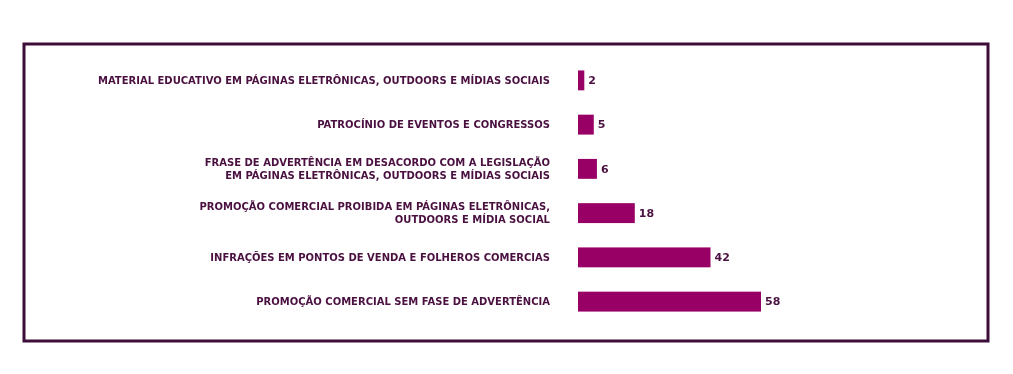  I want to click on y-tick-label: MATERIAL EDUCATIVO EM PÁGINAS ELETRÔNICAS, OUTDOORS E MÍDIAS SOCIAIS, so click(323, 79).